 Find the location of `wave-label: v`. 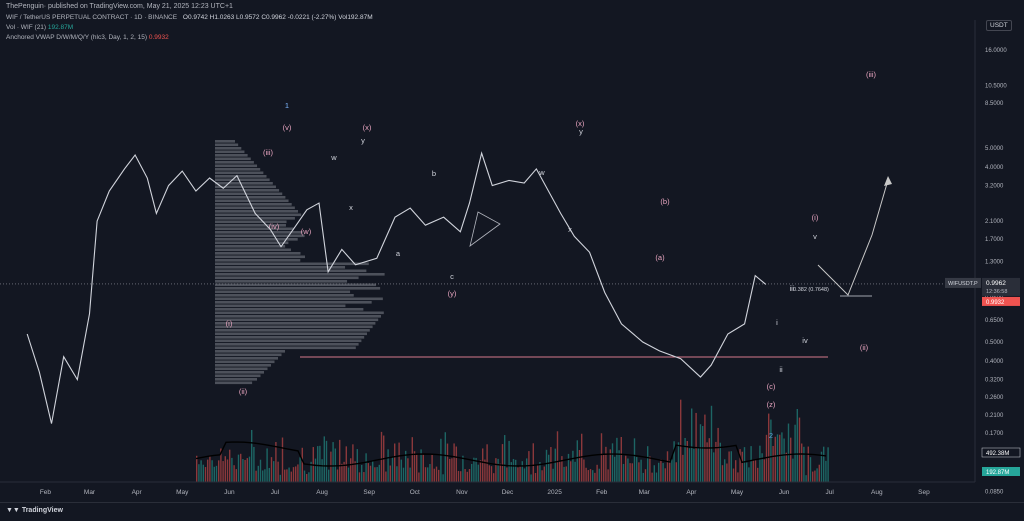

wave-label: v is located at coordinates (815, 236).